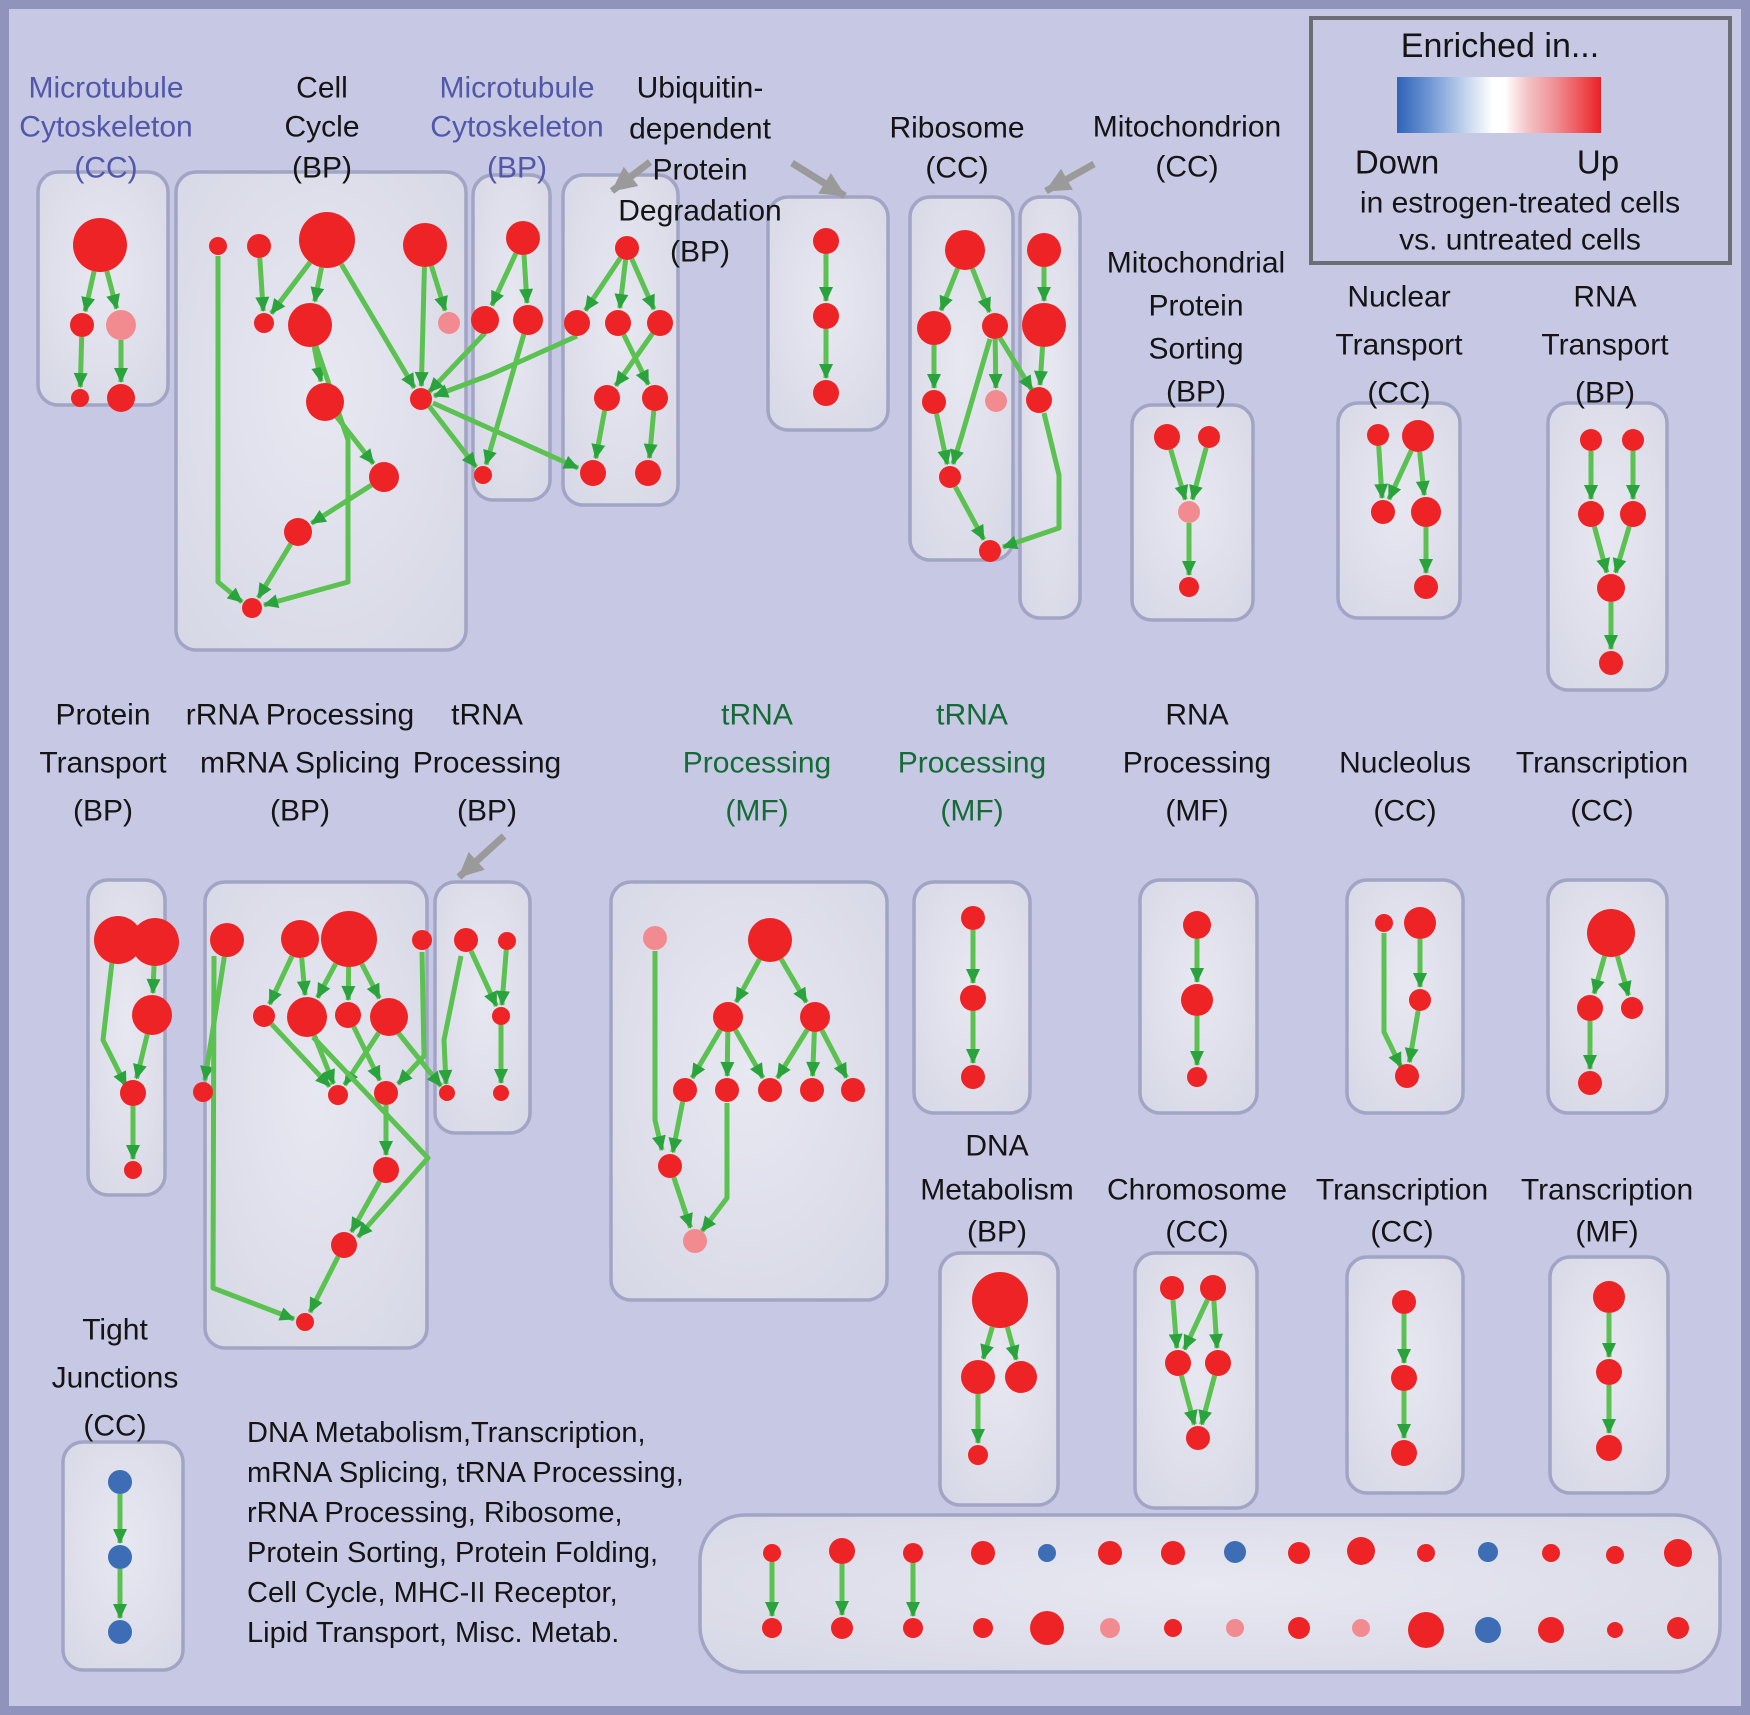 Image resolution: width=1750 pixels, height=1715 pixels. What do you see at coordinates (300, 811) in the screenshot?
I see `cluster-label-rrna-processing-mrna-splicing-bp: (BP)` at bounding box center [300, 811].